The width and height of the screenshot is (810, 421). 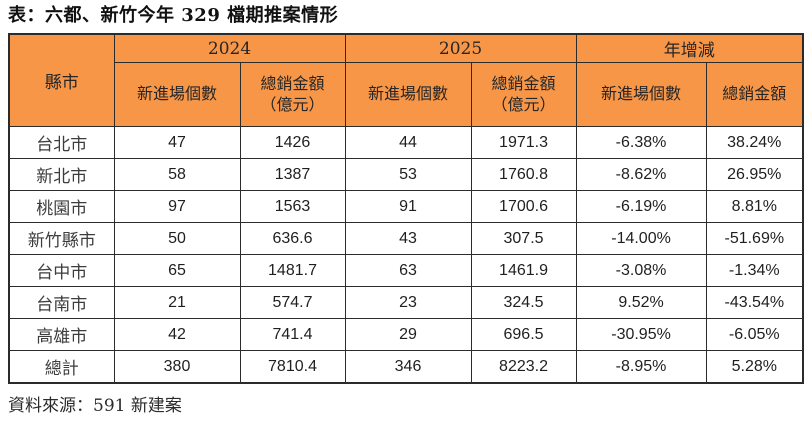 What do you see at coordinates (61, 238) in the screenshot?
I see `row-label: 新竹縣市` at bounding box center [61, 238].